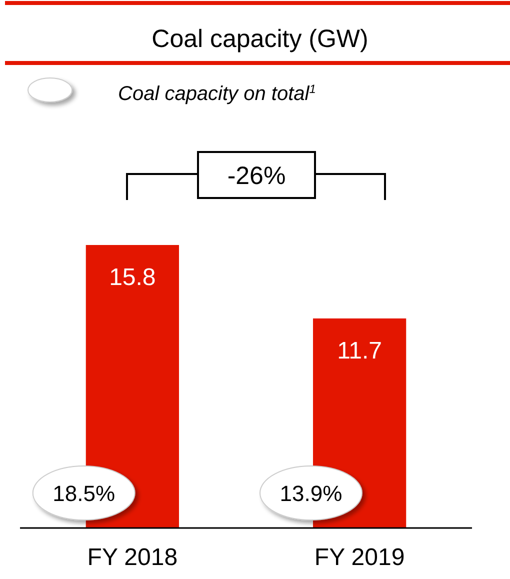 Image resolution: width=510 pixels, height=579 pixels. What do you see at coordinates (84, 493) in the screenshot?
I see `annotation: 18.5%` at bounding box center [84, 493].